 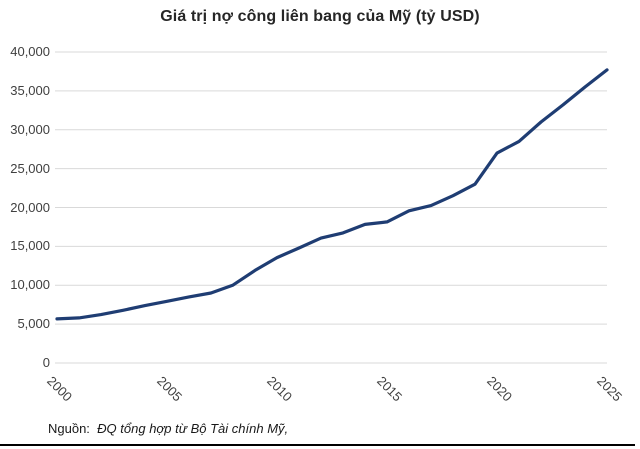 I want to click on source-prefix: Nguồn:, so click(x=69, y=428).